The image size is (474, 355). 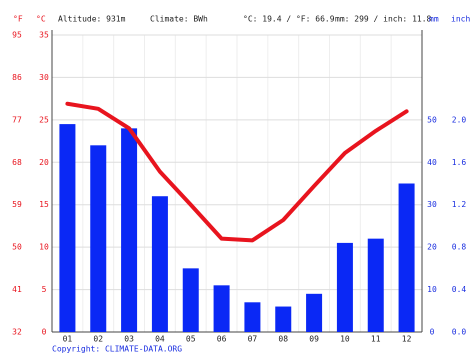 I want to click on x-tick-label: 06, so click(x=222, y=339).